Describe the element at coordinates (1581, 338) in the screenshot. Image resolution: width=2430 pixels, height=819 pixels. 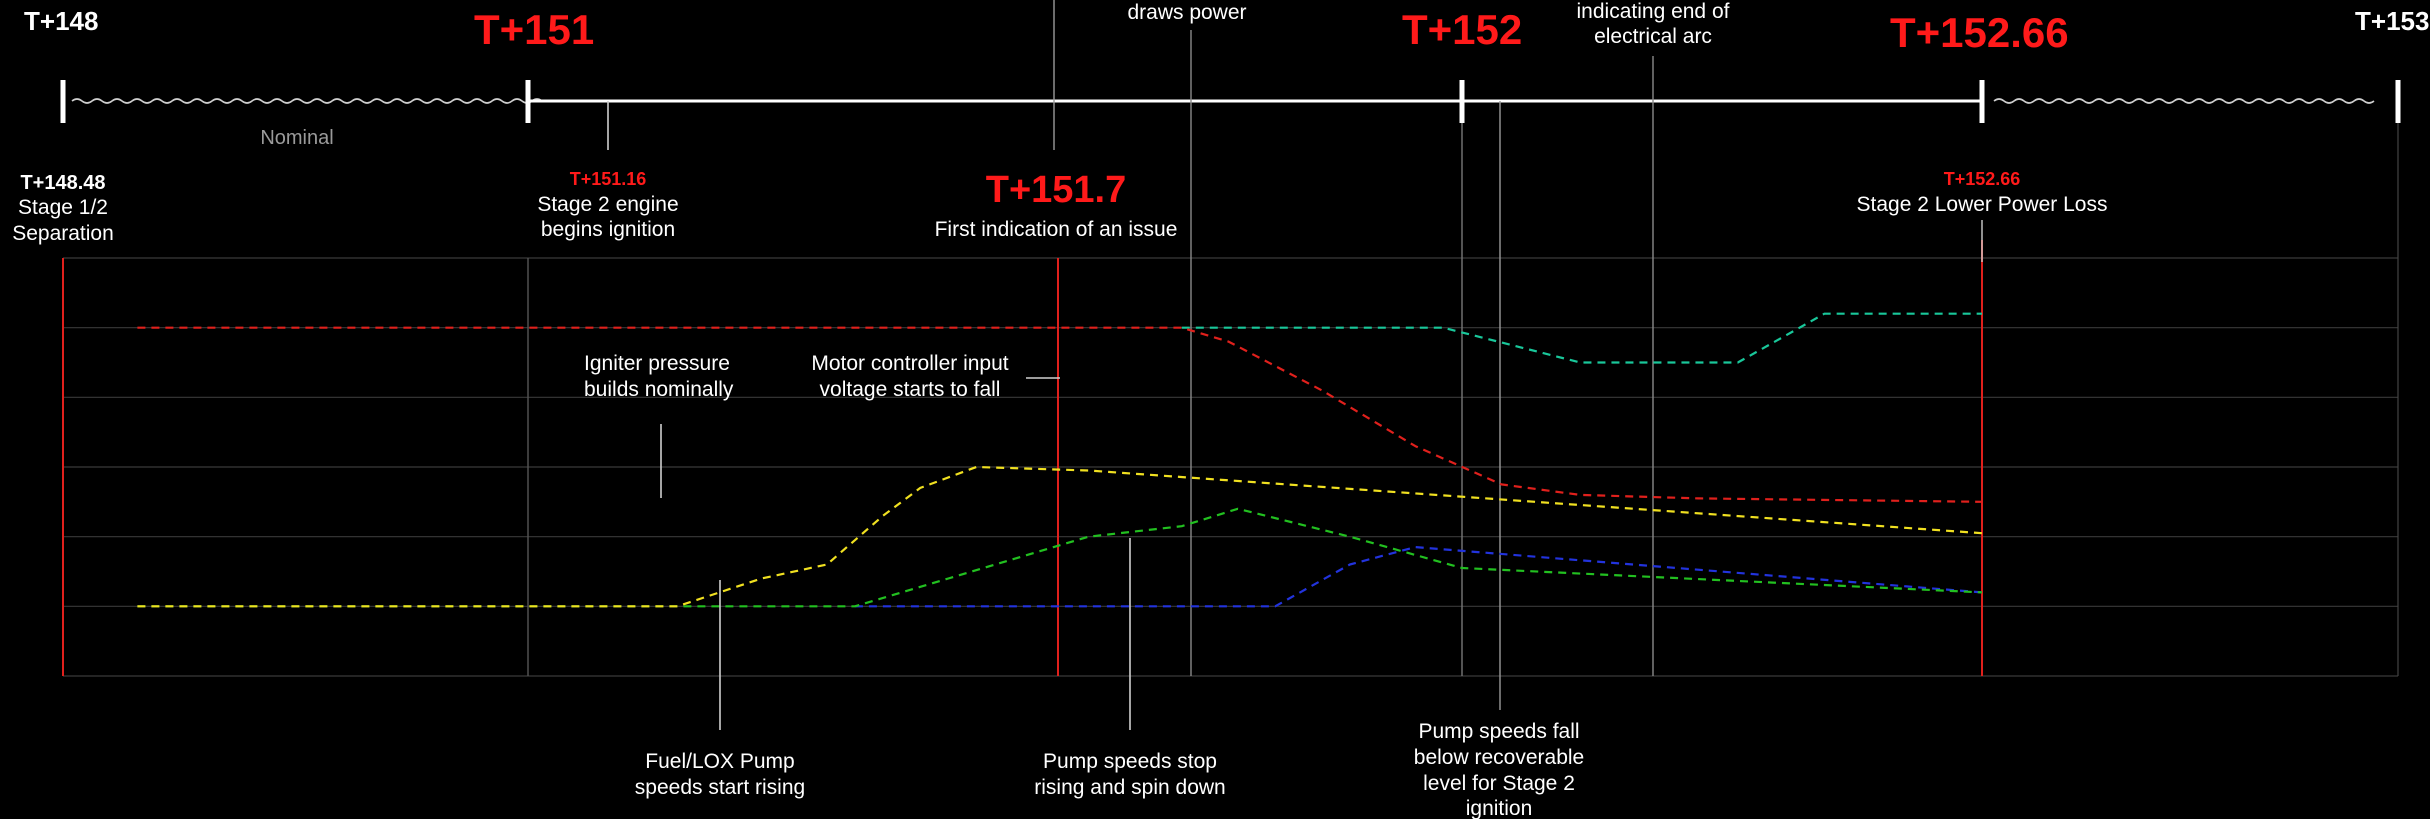
I see `series-line-teal` at that location.